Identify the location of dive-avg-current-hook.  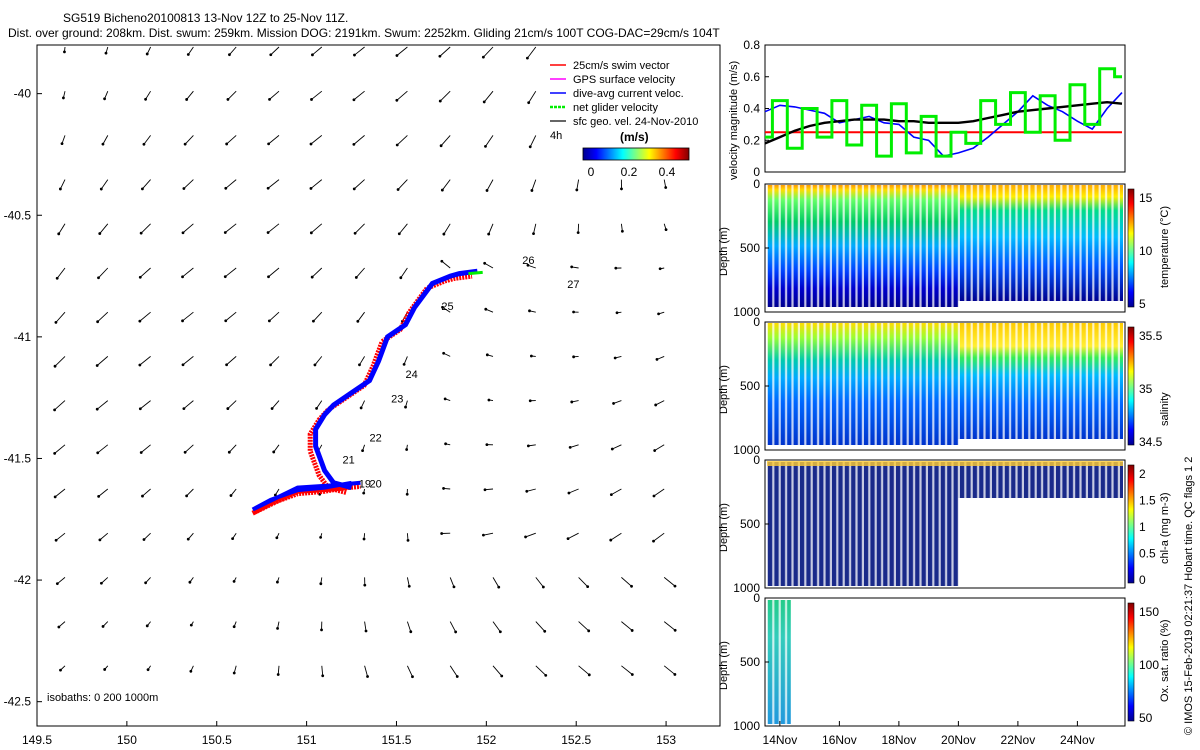
(306, 496).